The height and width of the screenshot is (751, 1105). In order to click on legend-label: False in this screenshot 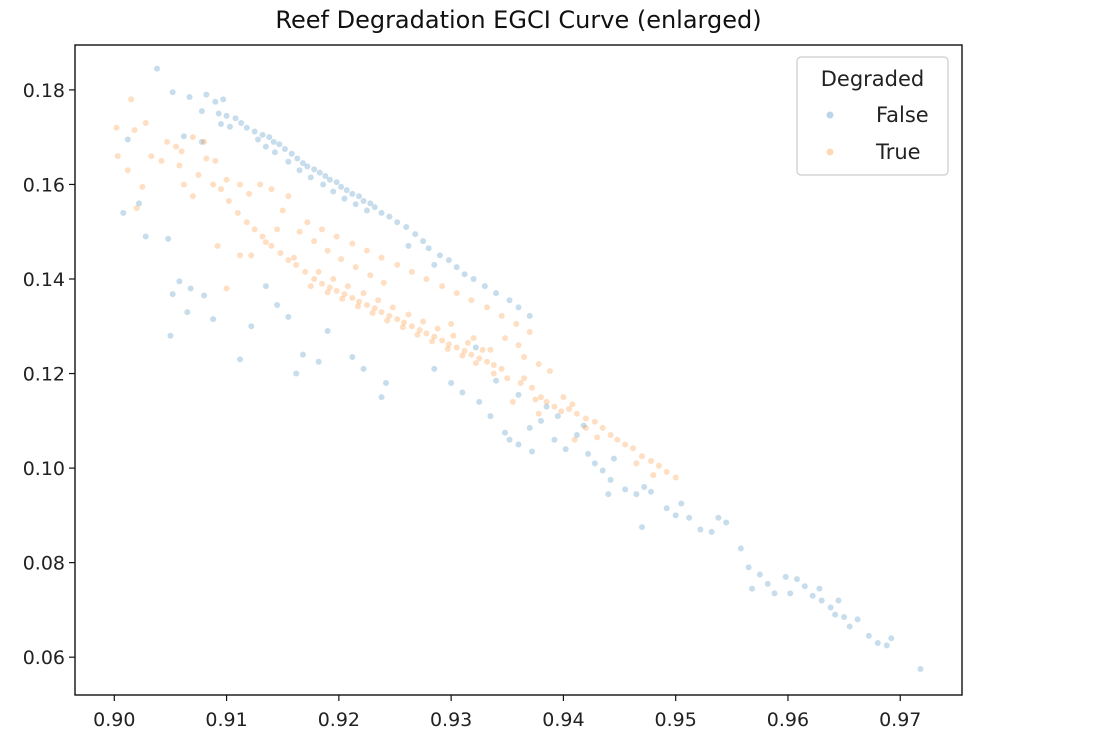, I will do `click(902, 115)`.